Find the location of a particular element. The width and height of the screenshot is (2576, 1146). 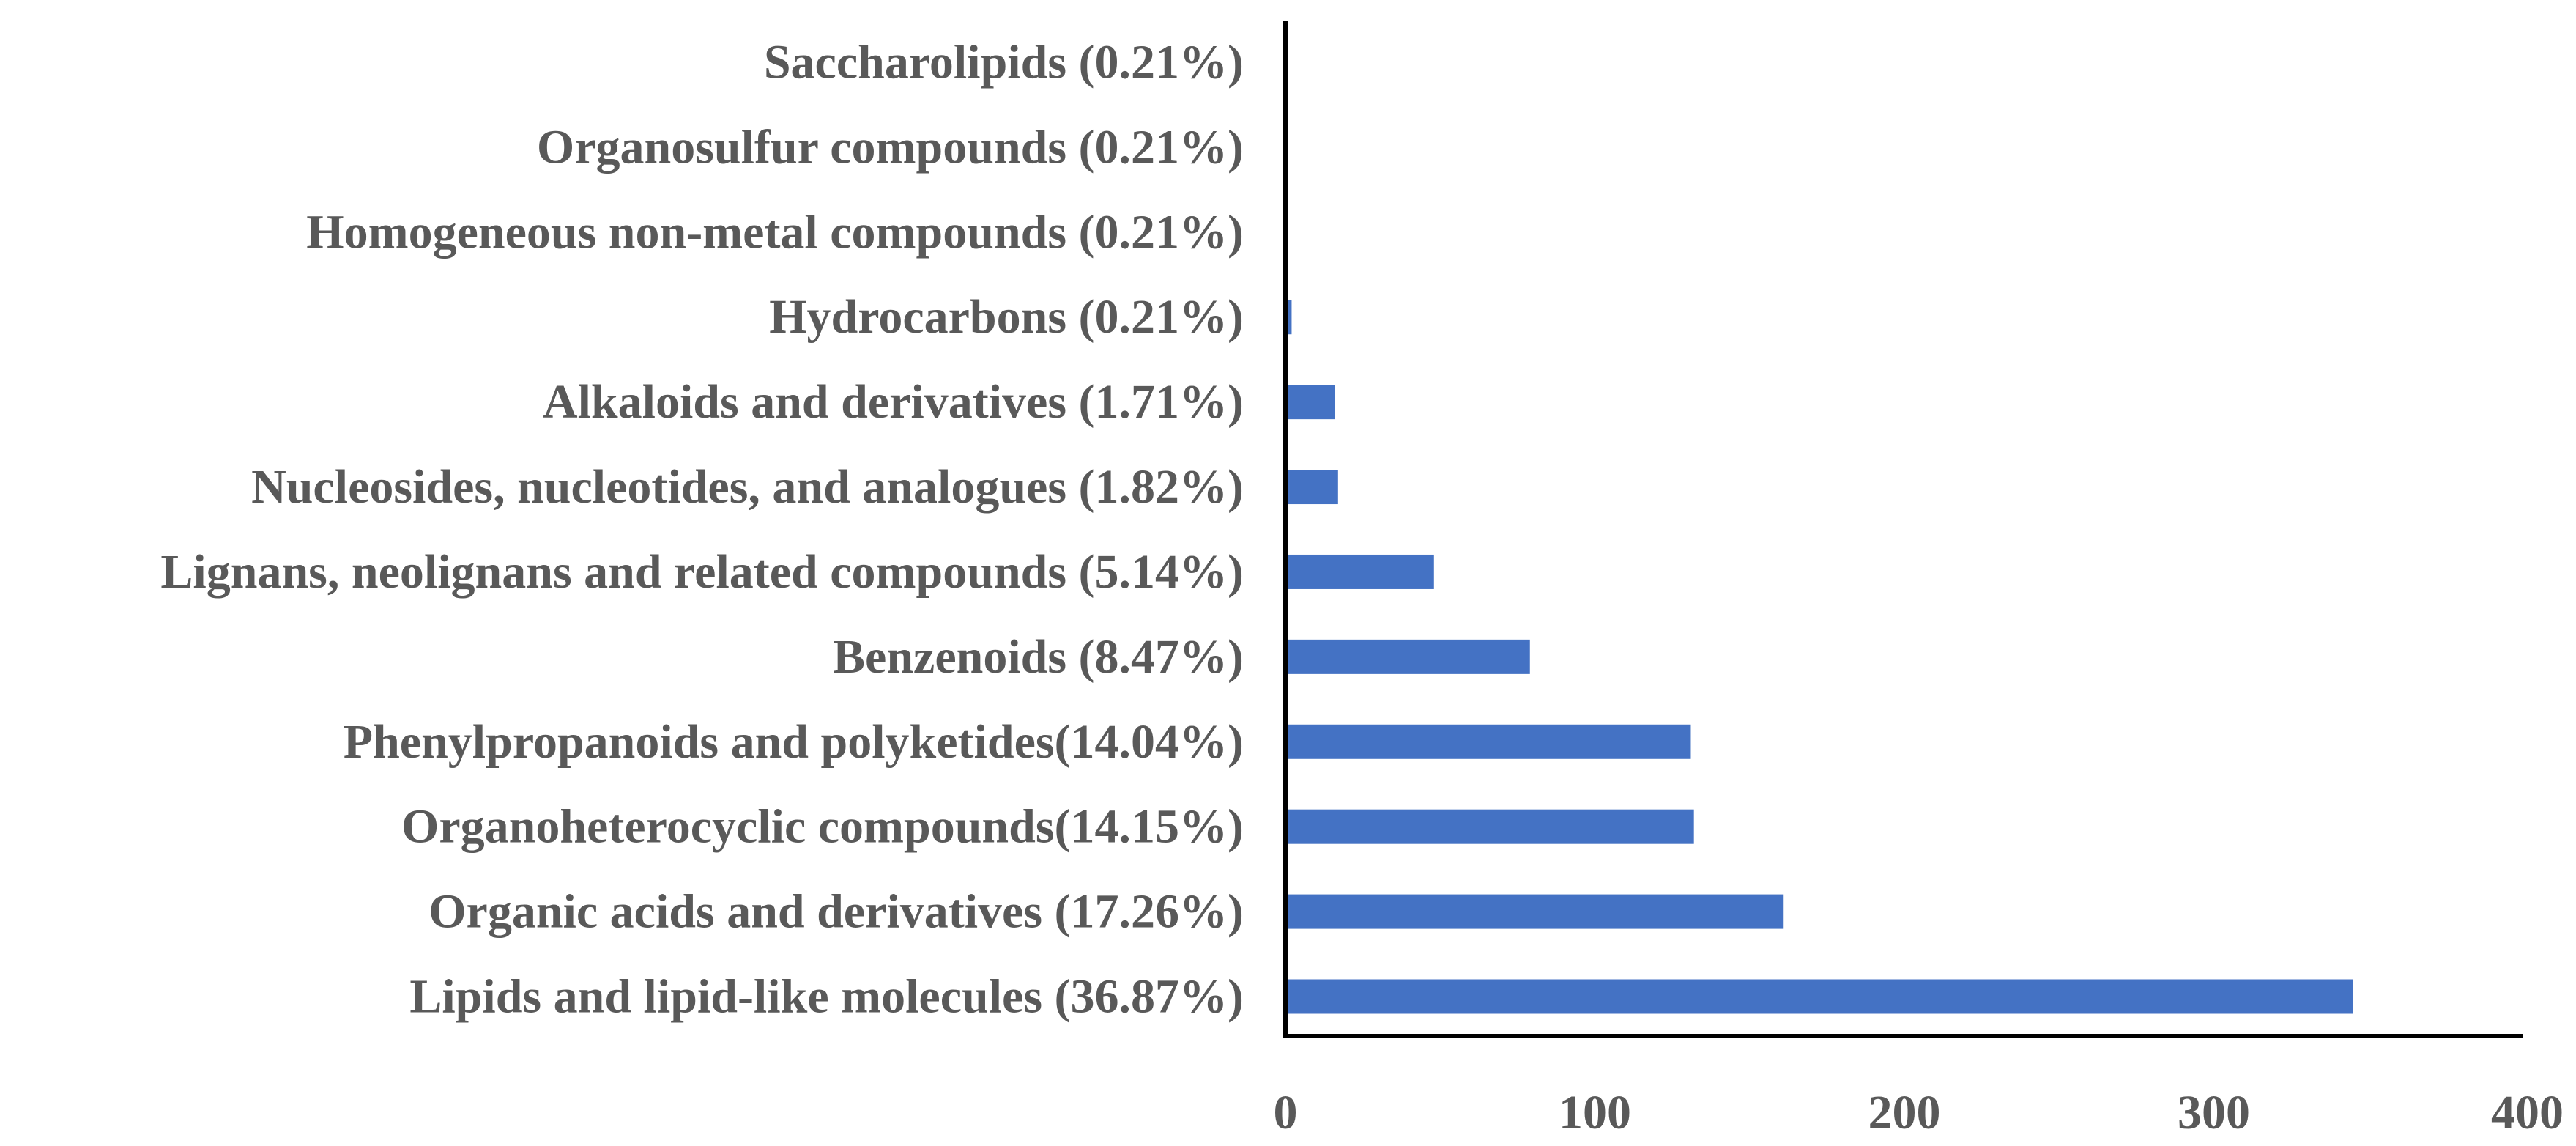

x-tick-labels: 0 100 200 300 400 is located at coordinates (1919, 1113).